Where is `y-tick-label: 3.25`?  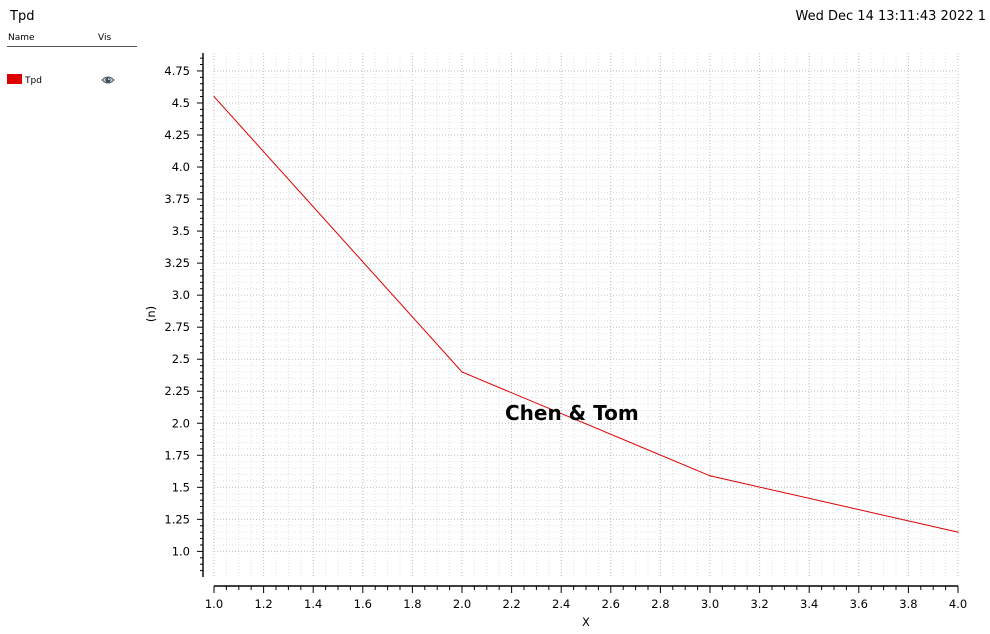
y-tick-label: 3.25 is located at coordinates (177, 263).